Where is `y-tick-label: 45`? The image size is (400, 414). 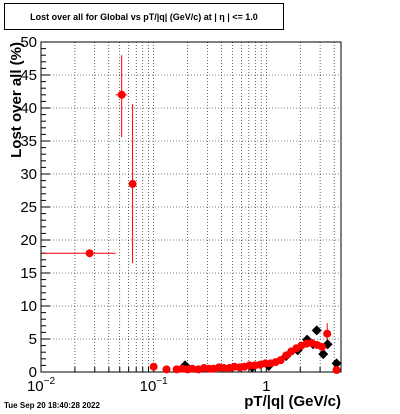
y-tick-label: 45 is located at coordinates (28, 75).